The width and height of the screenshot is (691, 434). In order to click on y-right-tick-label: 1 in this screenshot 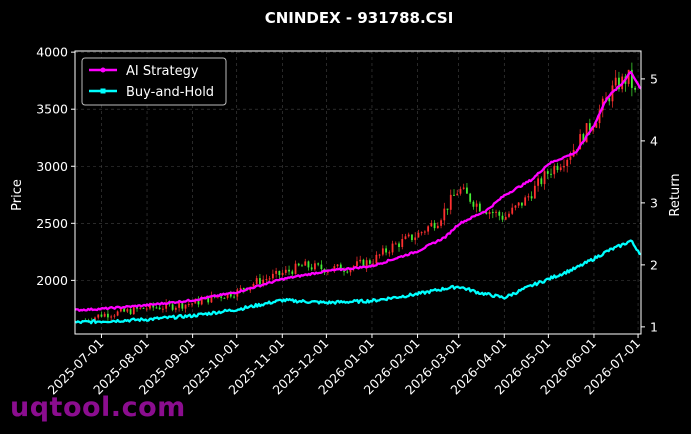, I will do `click(654, 326)`.